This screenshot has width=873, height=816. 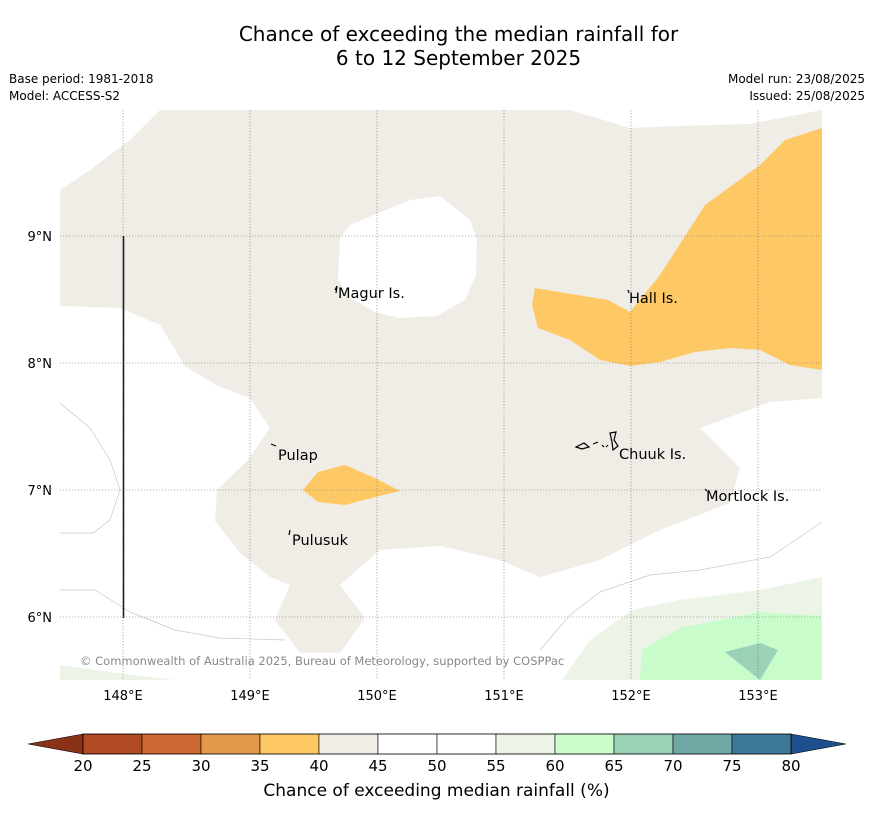 I want to click on meta-right: Model run: 23/08/2025 Issued: 25/08/2025, so click(x=796, y=88).